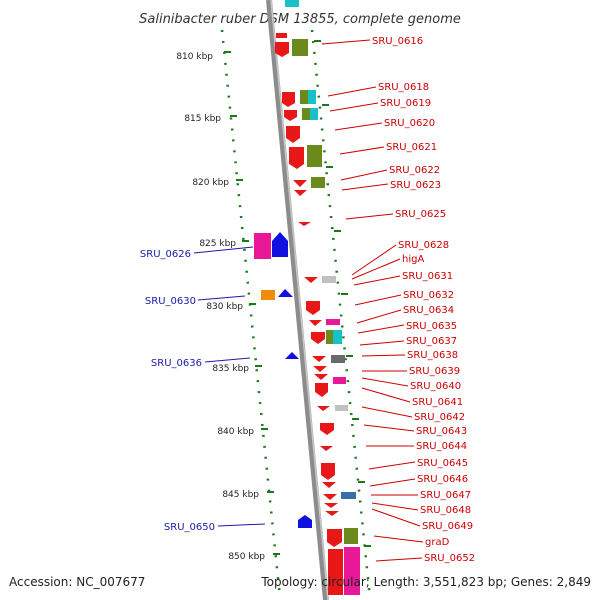 This screenshot has width=600, height=600. I want to click on forward-genes, so click(317, 297).